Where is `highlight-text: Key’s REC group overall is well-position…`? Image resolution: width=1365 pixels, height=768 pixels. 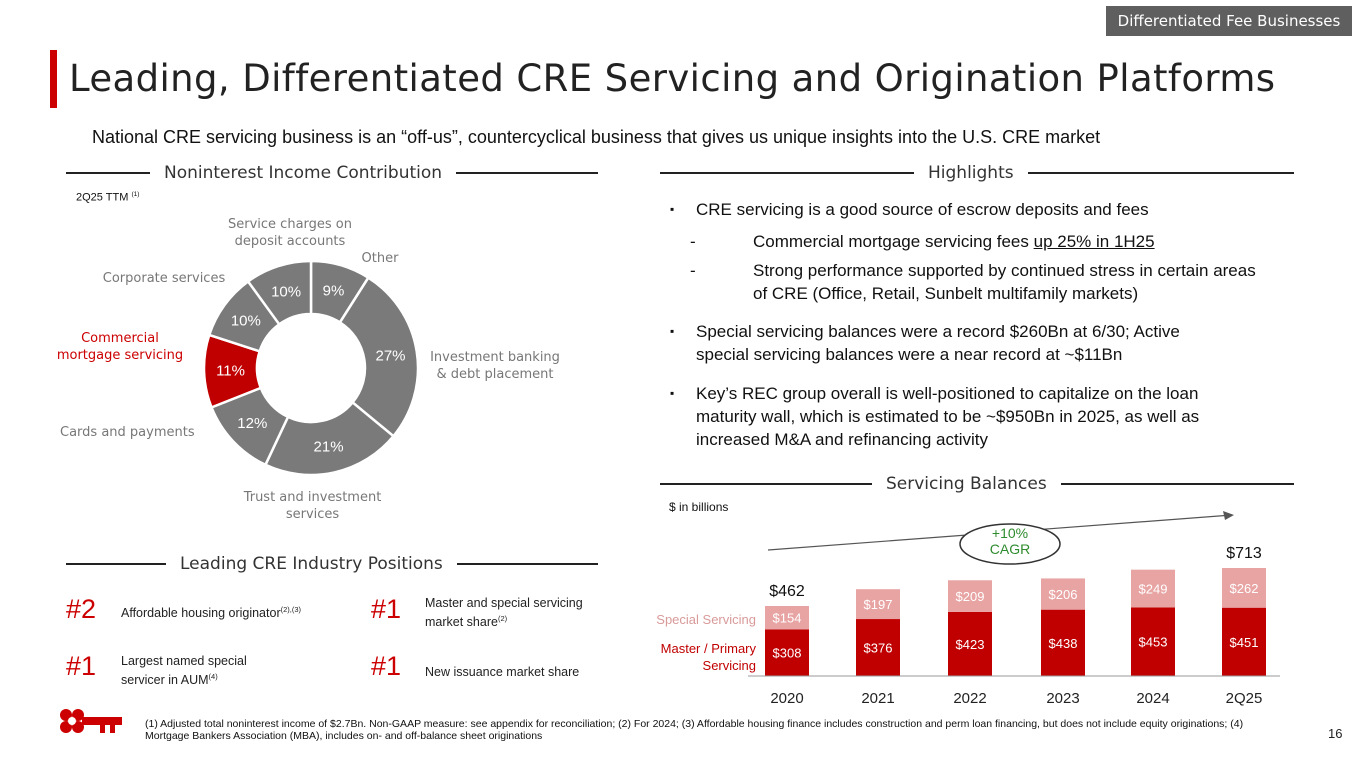
highlight-text: Key’s REC group overall is well-position… is located at coordinates (948, 416).